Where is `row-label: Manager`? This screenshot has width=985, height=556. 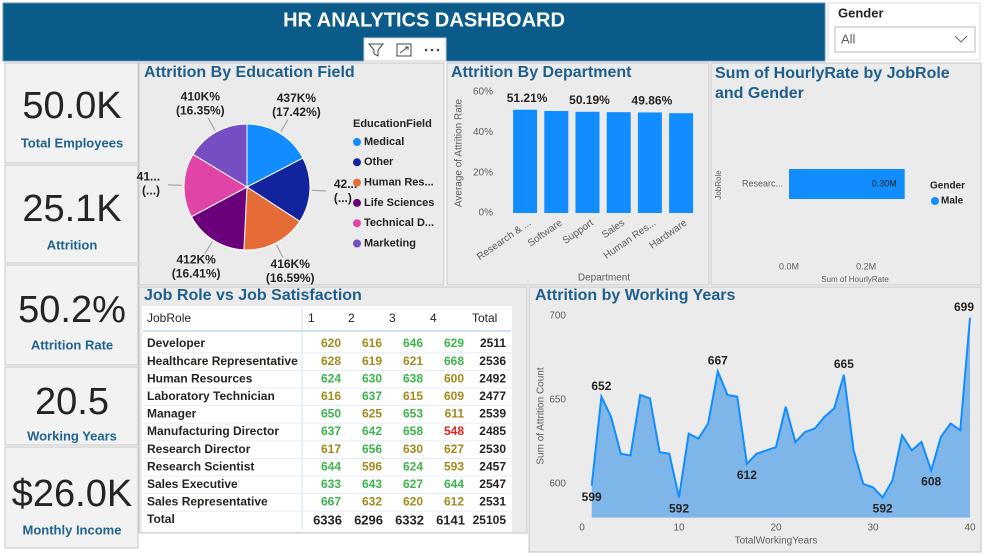 row-label: Manager is located at coordinates (172, 414).